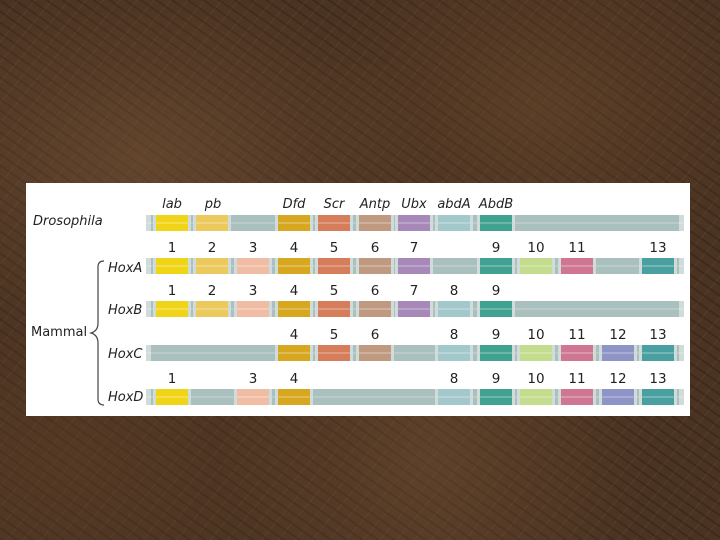 This screenshot has width=720, height=540. What do you see at coordinates (334, 335) in the screenshot?
I see `hoxc-gene-number: 5` at bounding box center [334, 335].